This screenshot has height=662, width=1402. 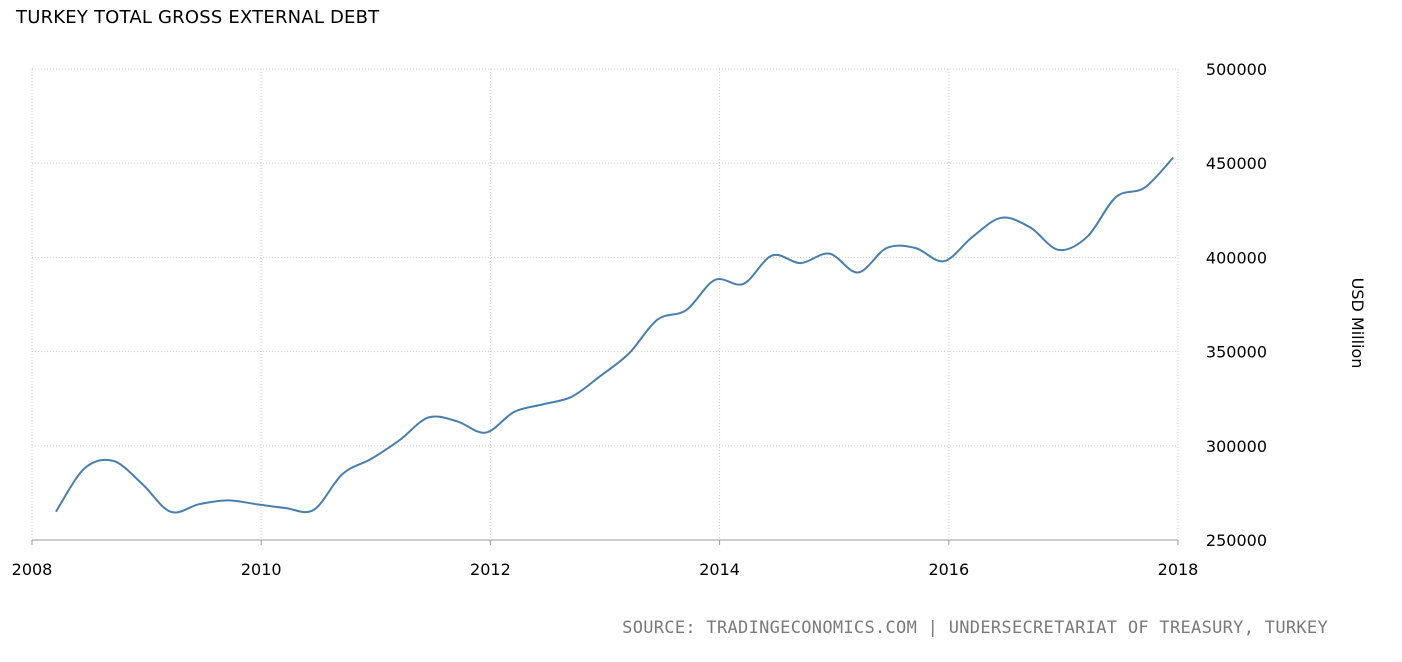 What do you see at coordinates (1236, 540) in the screenshot?
I see `y-tick-label: 250000` at bounding box center [1236, 540].